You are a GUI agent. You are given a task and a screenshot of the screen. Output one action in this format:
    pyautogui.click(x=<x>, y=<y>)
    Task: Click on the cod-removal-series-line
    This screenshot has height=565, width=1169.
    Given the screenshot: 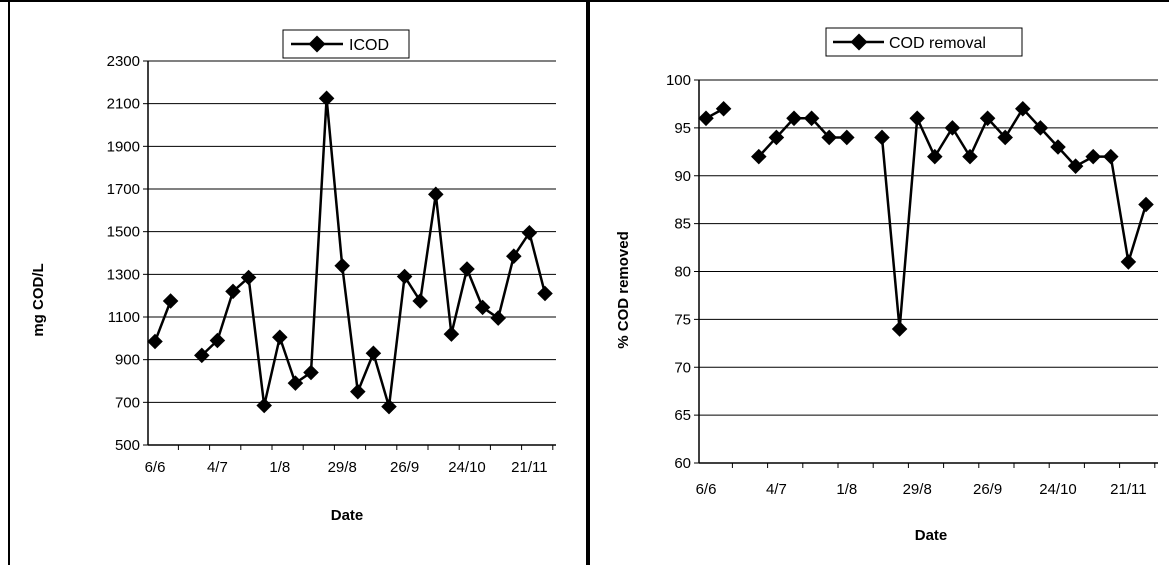 What is the action you would take?
    pyautogui.click(x=1014, y=218)
    